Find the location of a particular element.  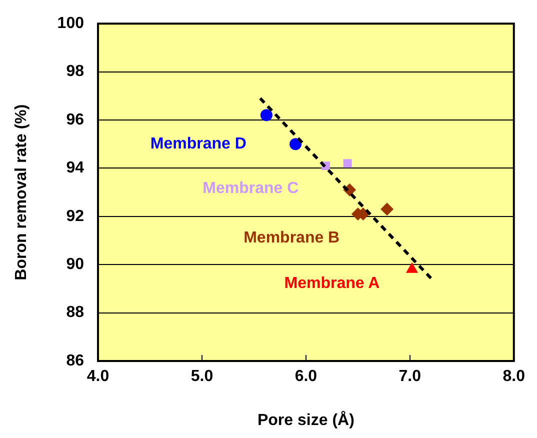

y-tick-label: 96 is located at coordinates (75, 119).